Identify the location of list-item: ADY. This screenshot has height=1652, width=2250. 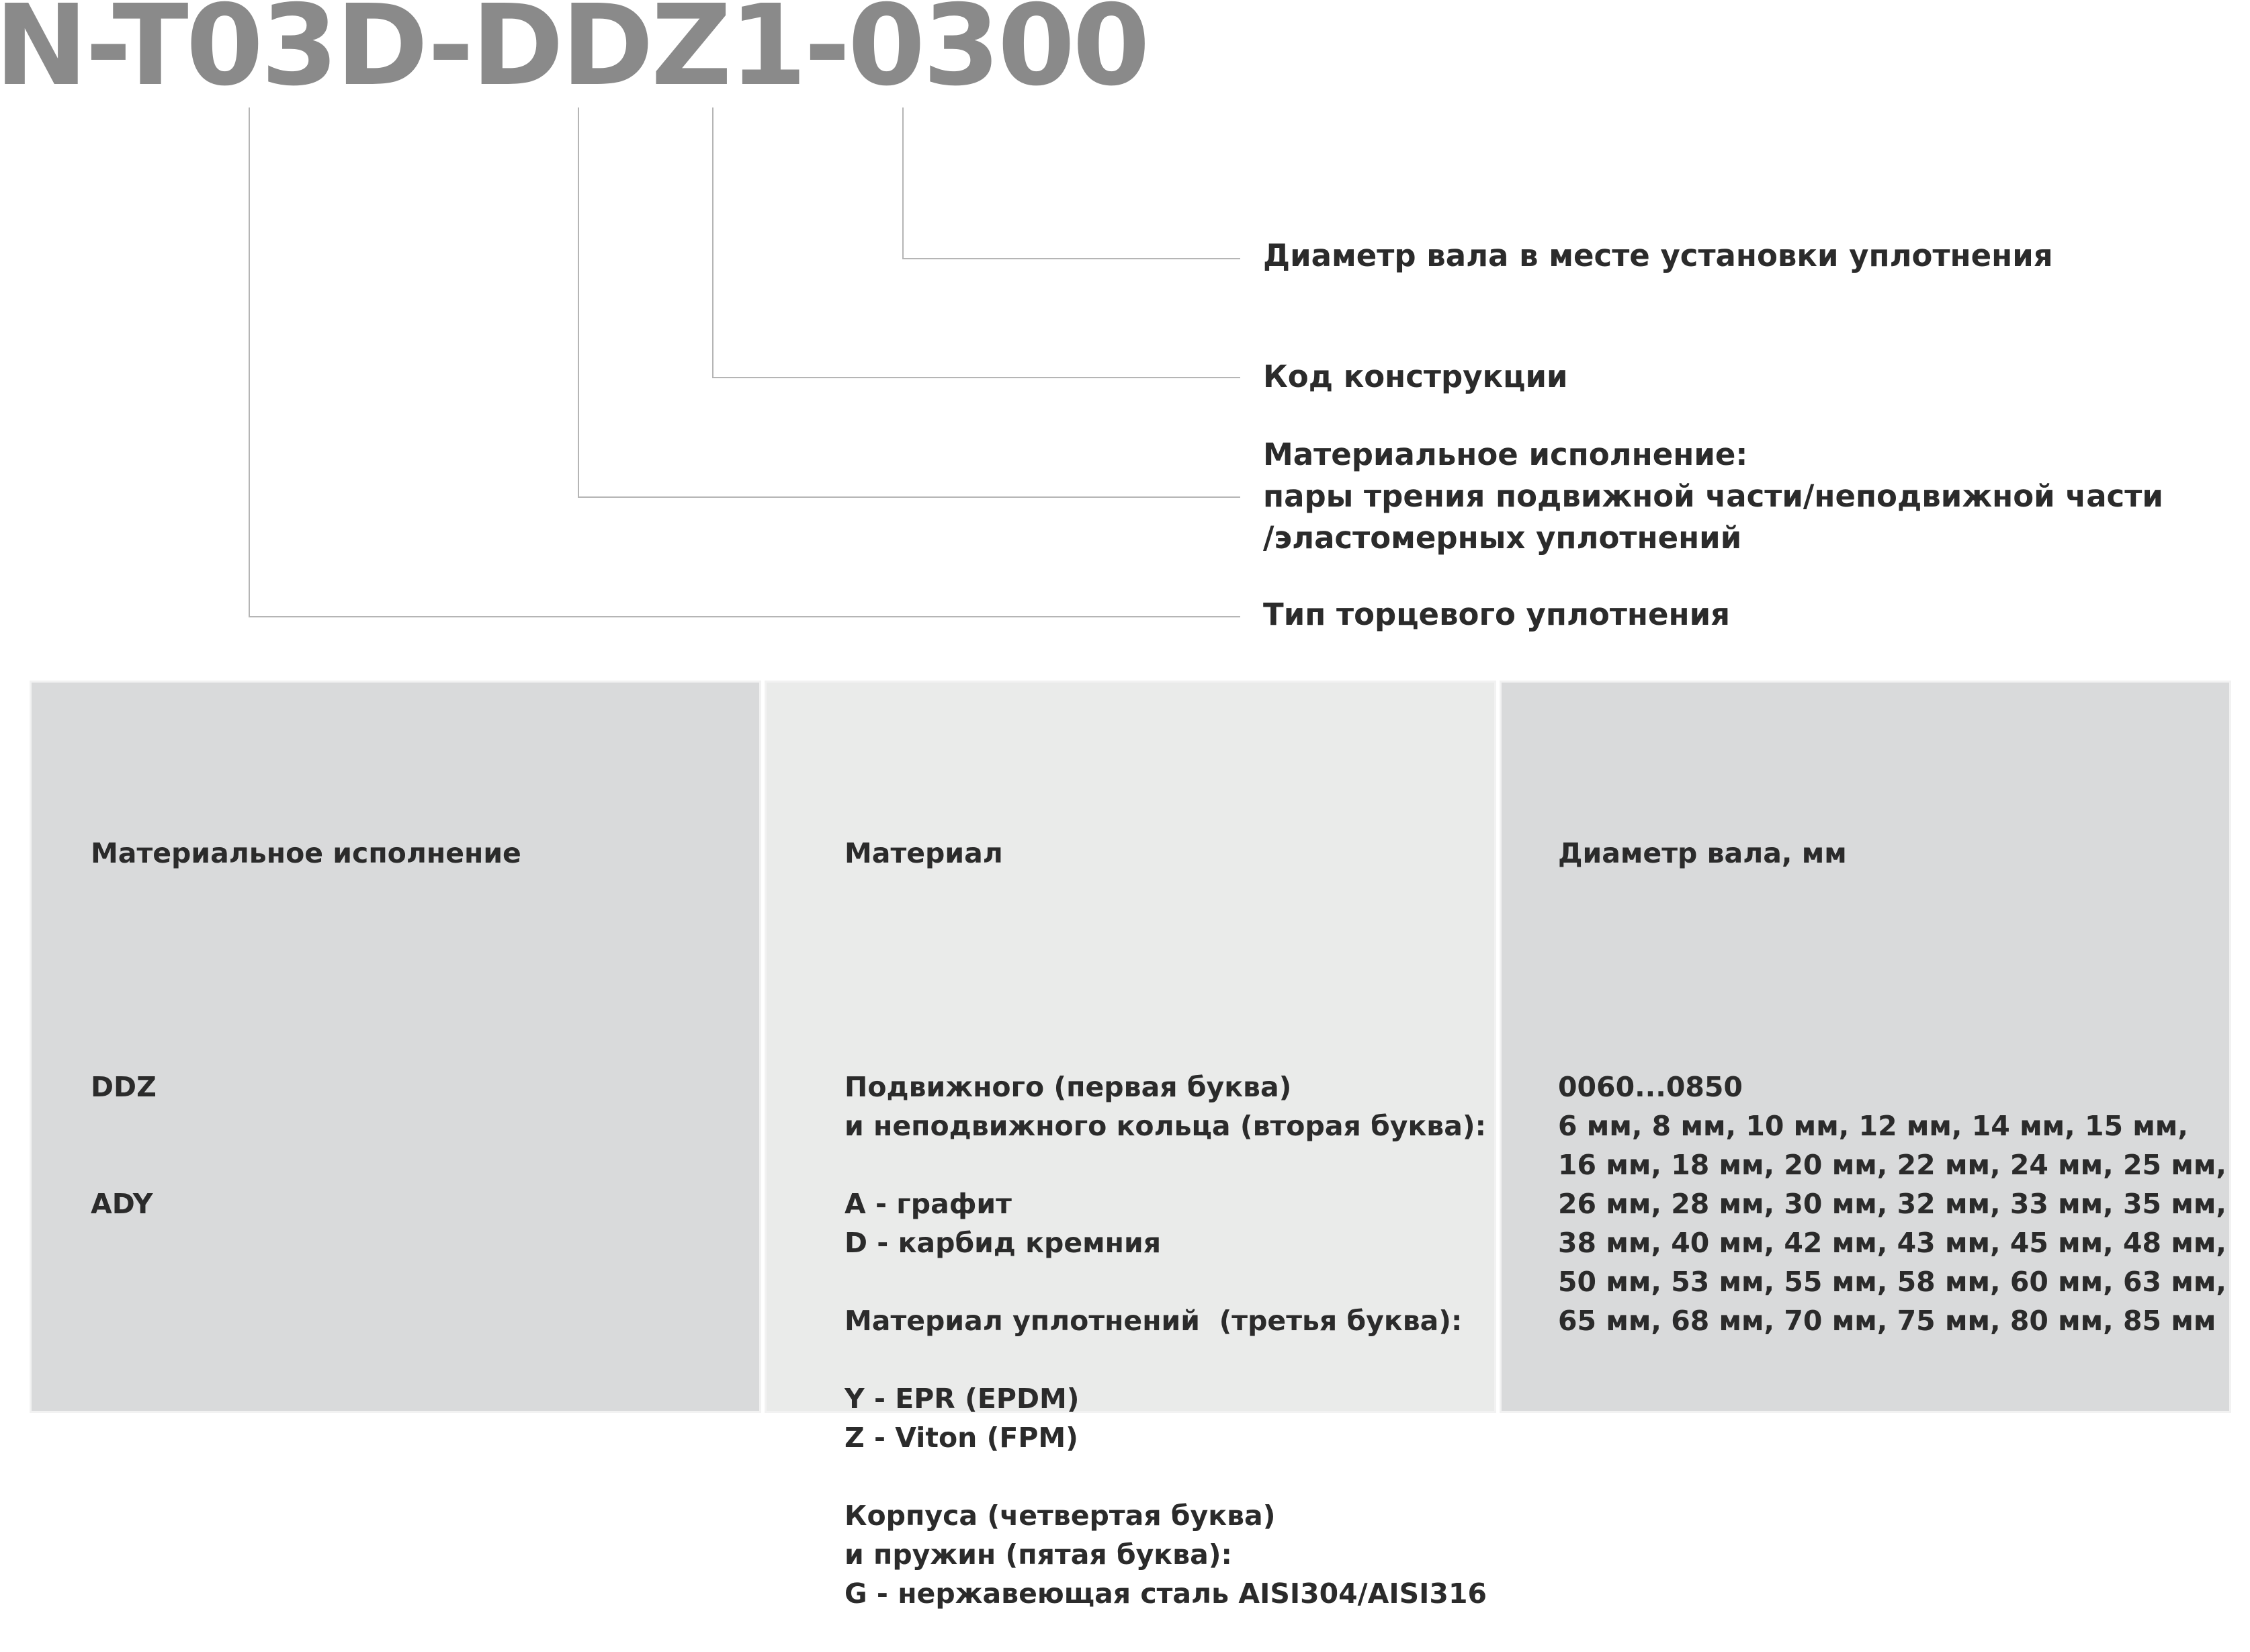
(122, 1204).